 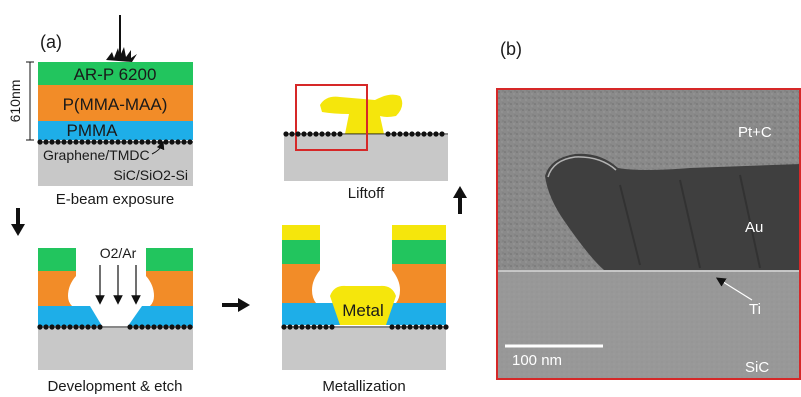 What do you see at coordinates (331, 117) in the screenshot?
I see `zoom-box` at bounding box center [331, 117].